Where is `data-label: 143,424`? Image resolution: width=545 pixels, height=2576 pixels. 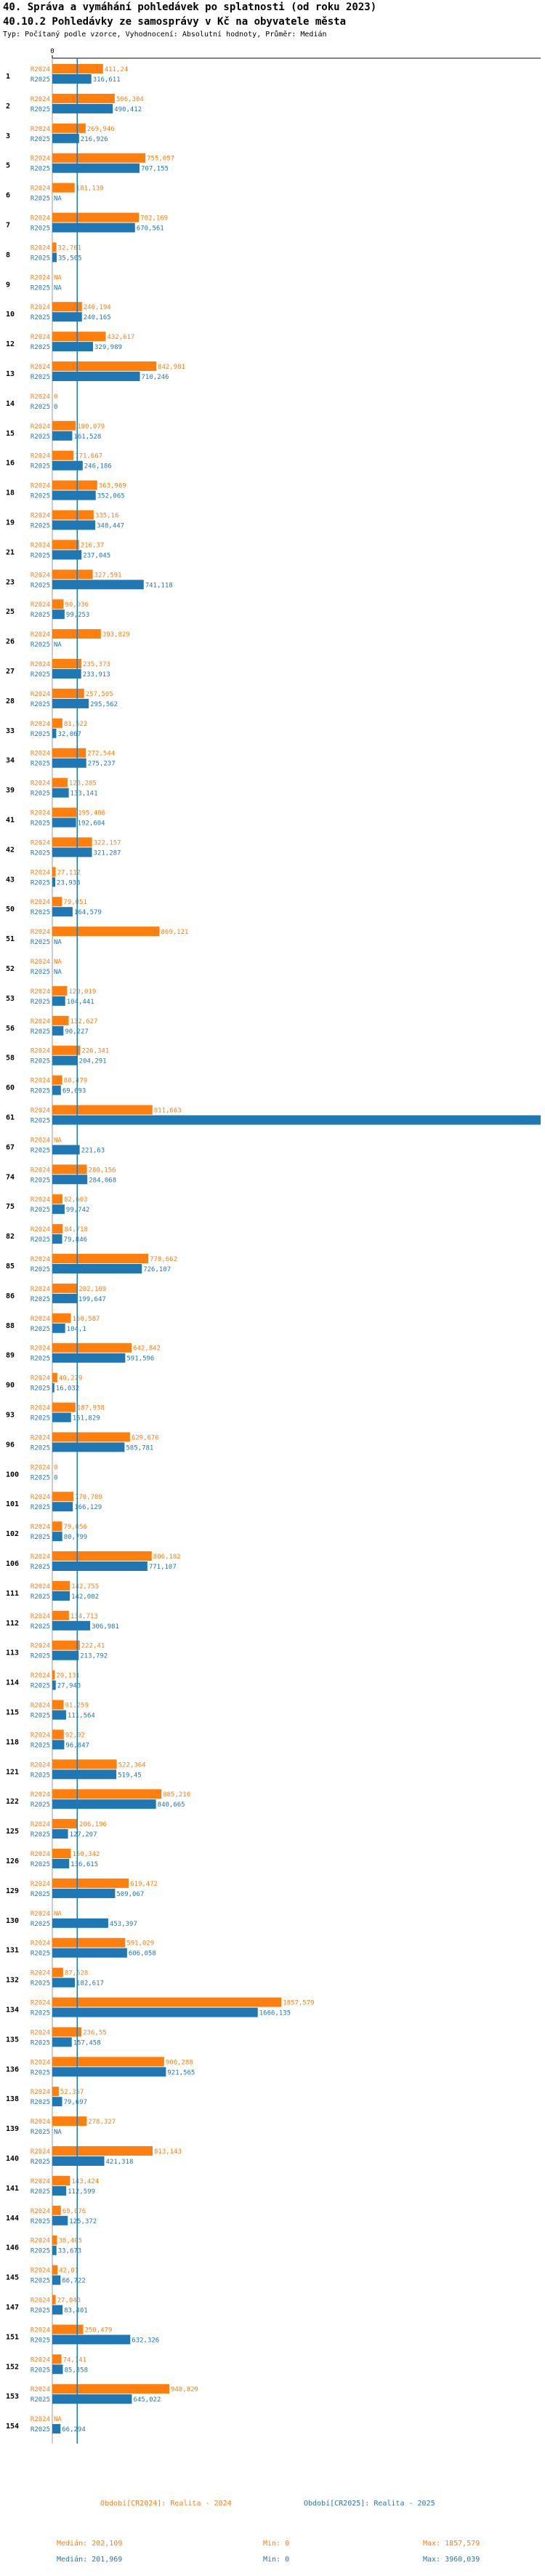
data-label: 143,424 is located at coordinates (85, 2181).